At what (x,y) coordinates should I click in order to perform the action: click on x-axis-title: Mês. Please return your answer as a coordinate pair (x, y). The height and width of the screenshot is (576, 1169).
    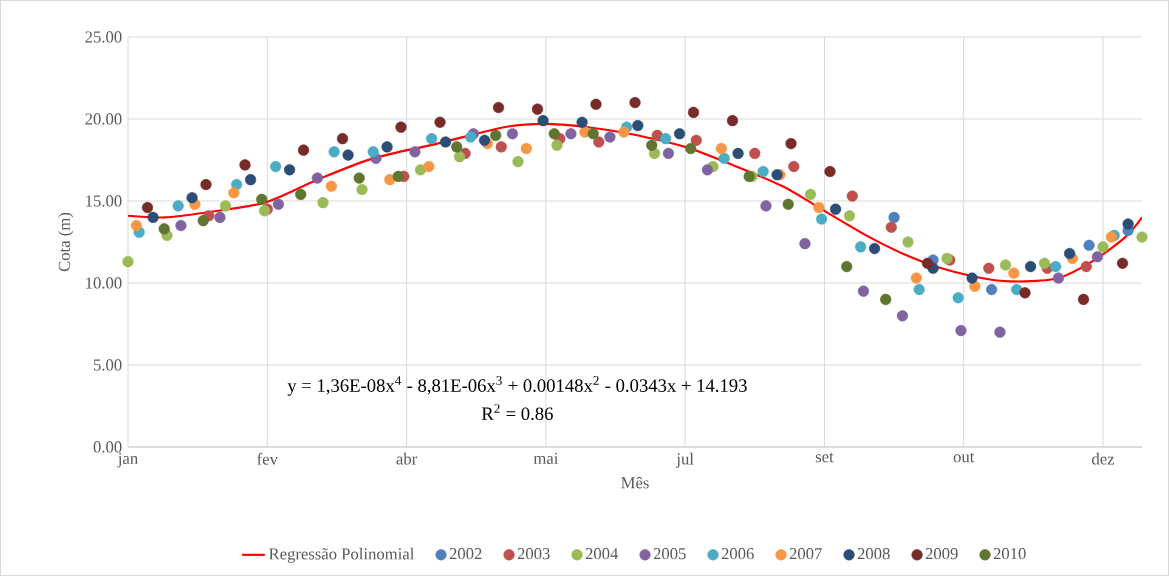
    Looking at the image, I should click on (635, 482).